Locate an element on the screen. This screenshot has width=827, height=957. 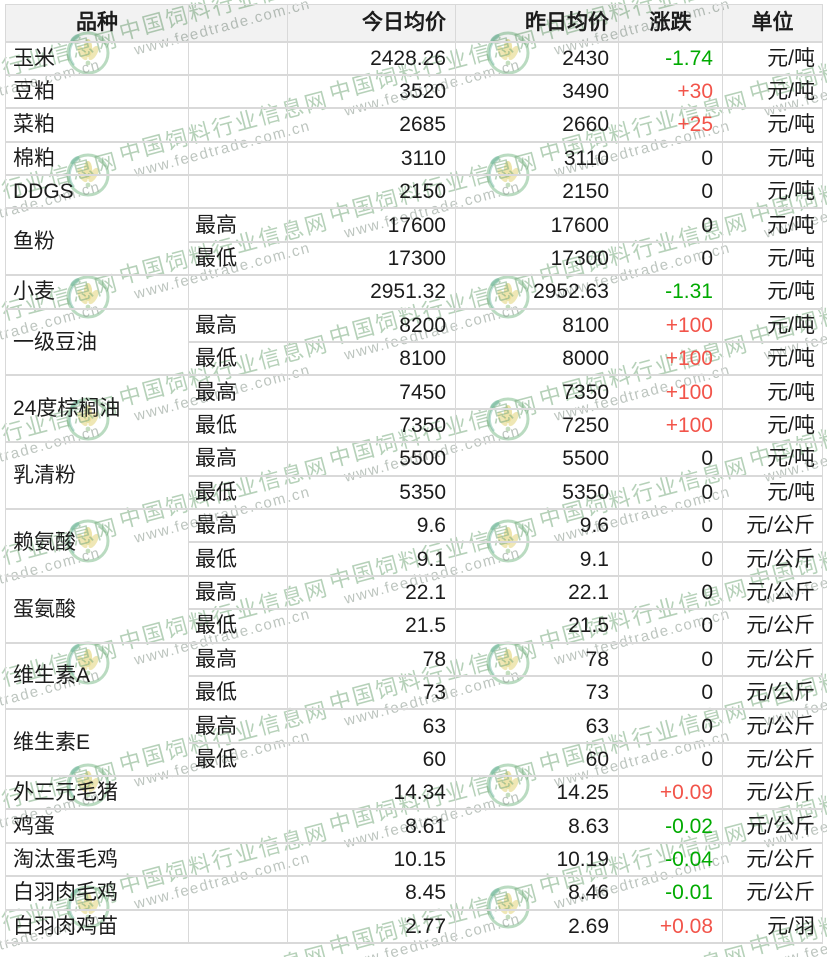
cell-today-price: 5500 is located at coordinates (371, 459).